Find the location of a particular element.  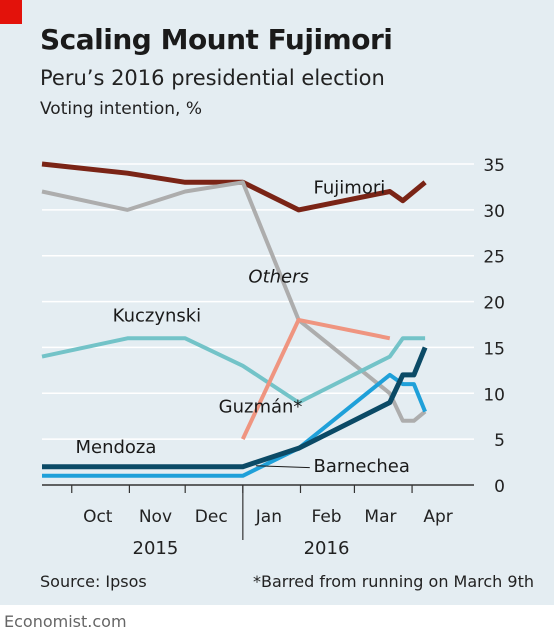

series-label-mendoza: Mendoza is located at coordinates (115, 447).